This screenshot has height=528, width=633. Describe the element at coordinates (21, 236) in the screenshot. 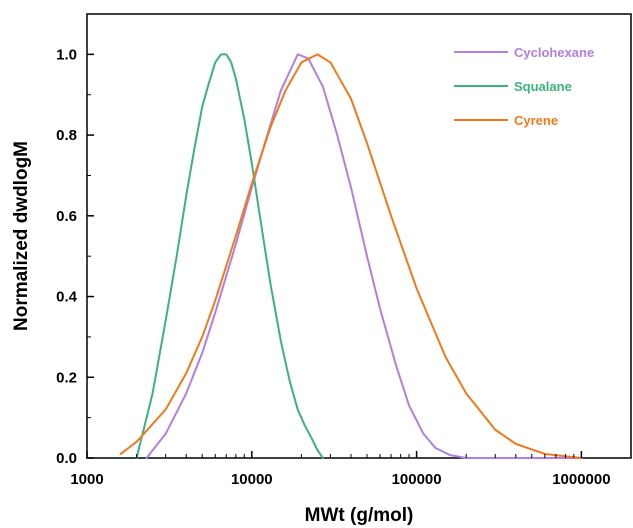

I see `y-axis-title: Normalized dwdlogM` at that location.